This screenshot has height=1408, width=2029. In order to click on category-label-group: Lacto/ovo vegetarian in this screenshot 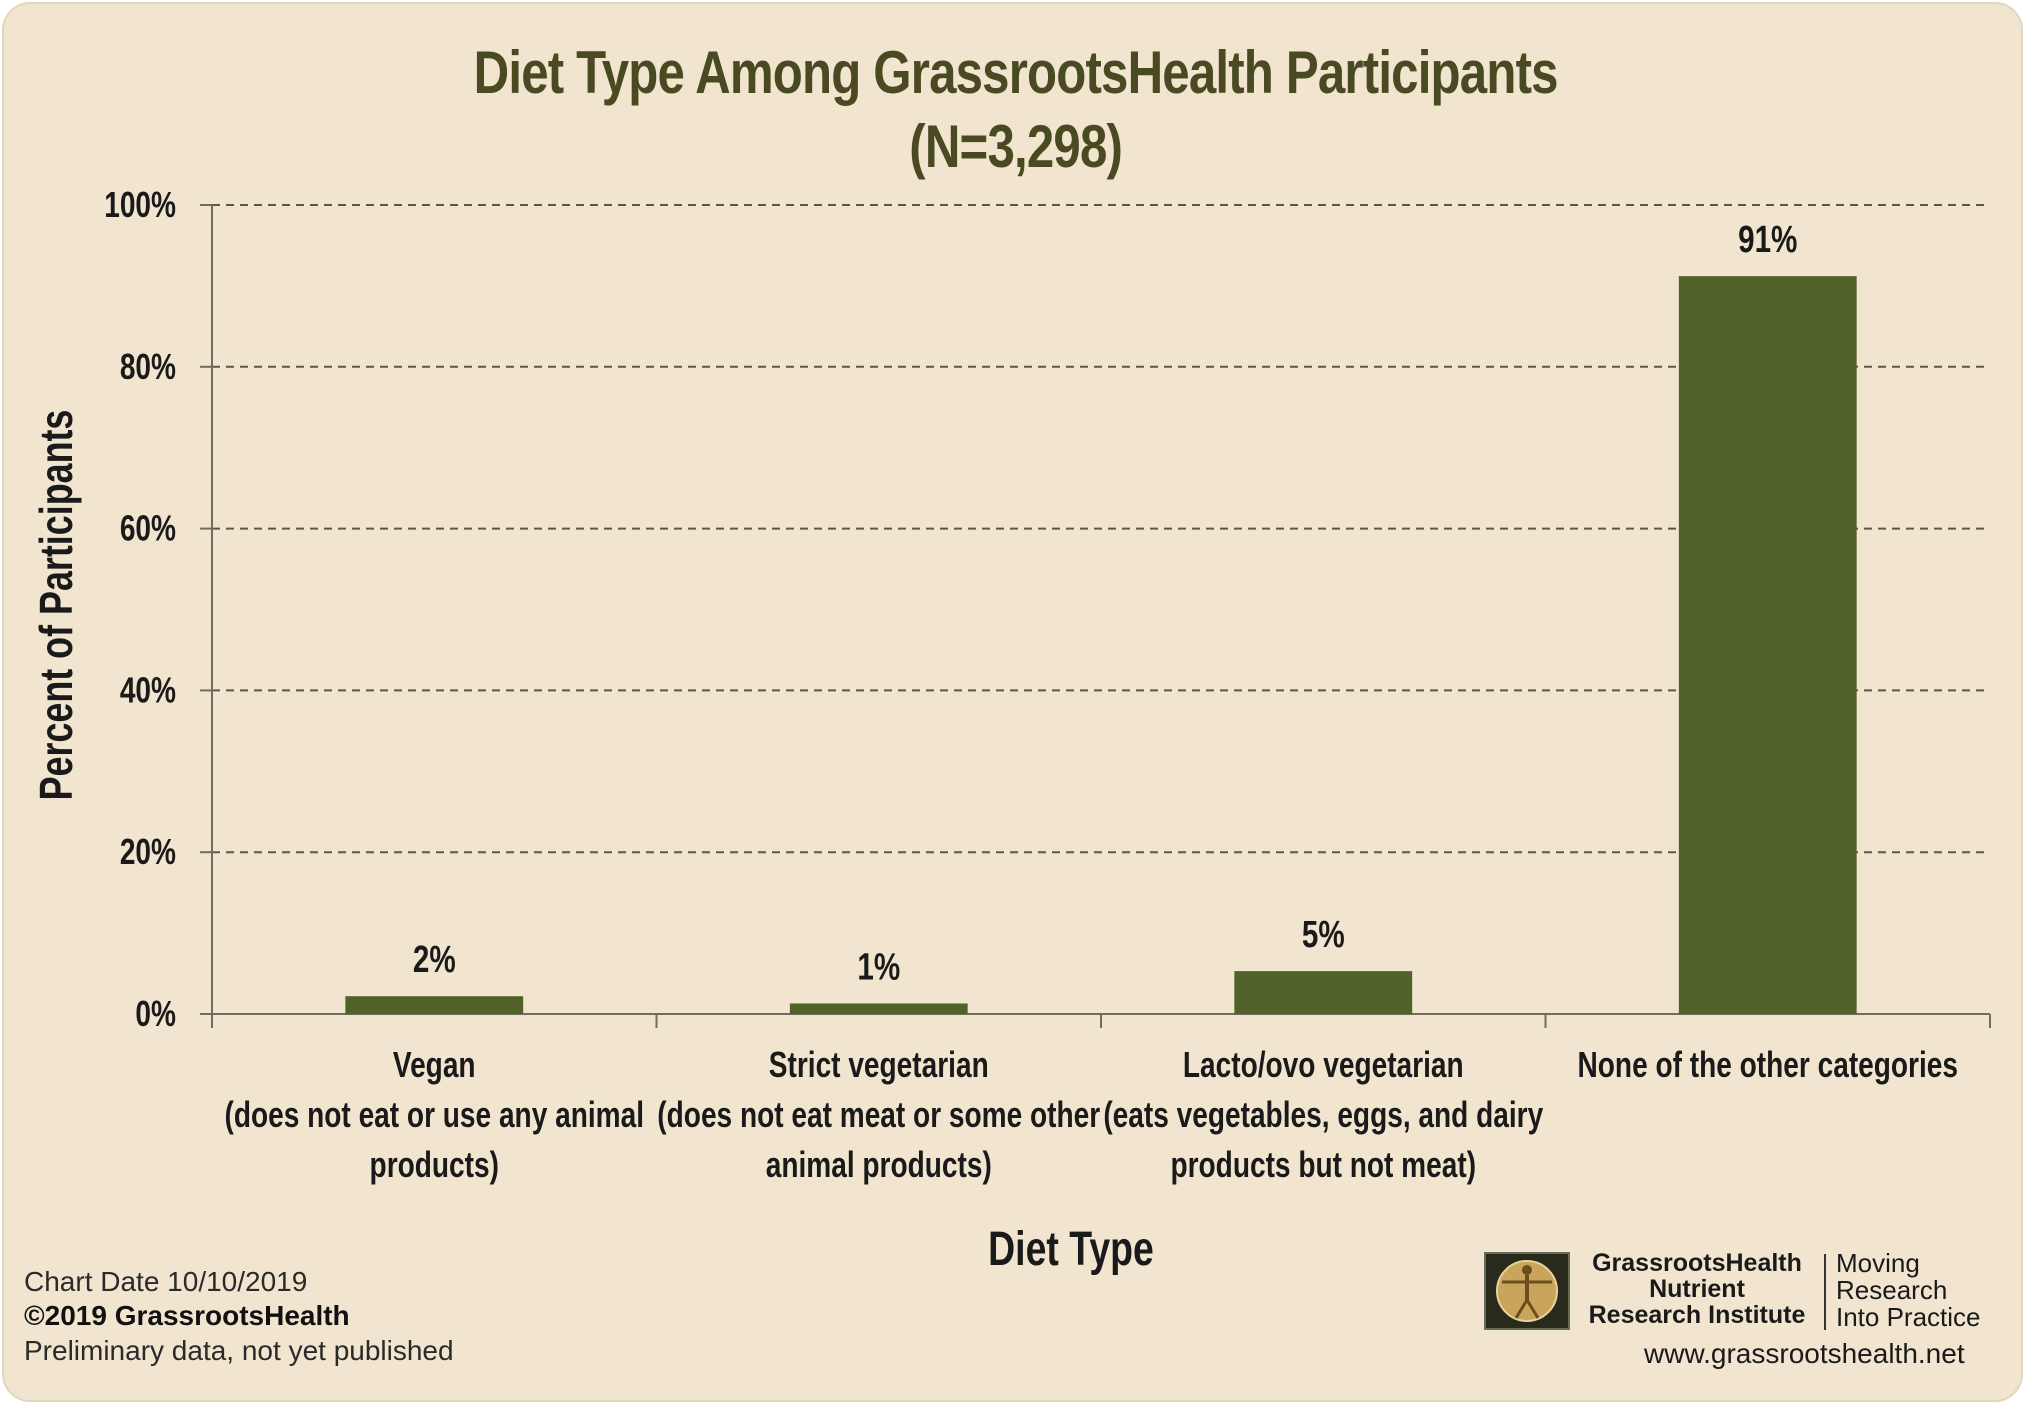, I will do `click(1323, 1065)`.